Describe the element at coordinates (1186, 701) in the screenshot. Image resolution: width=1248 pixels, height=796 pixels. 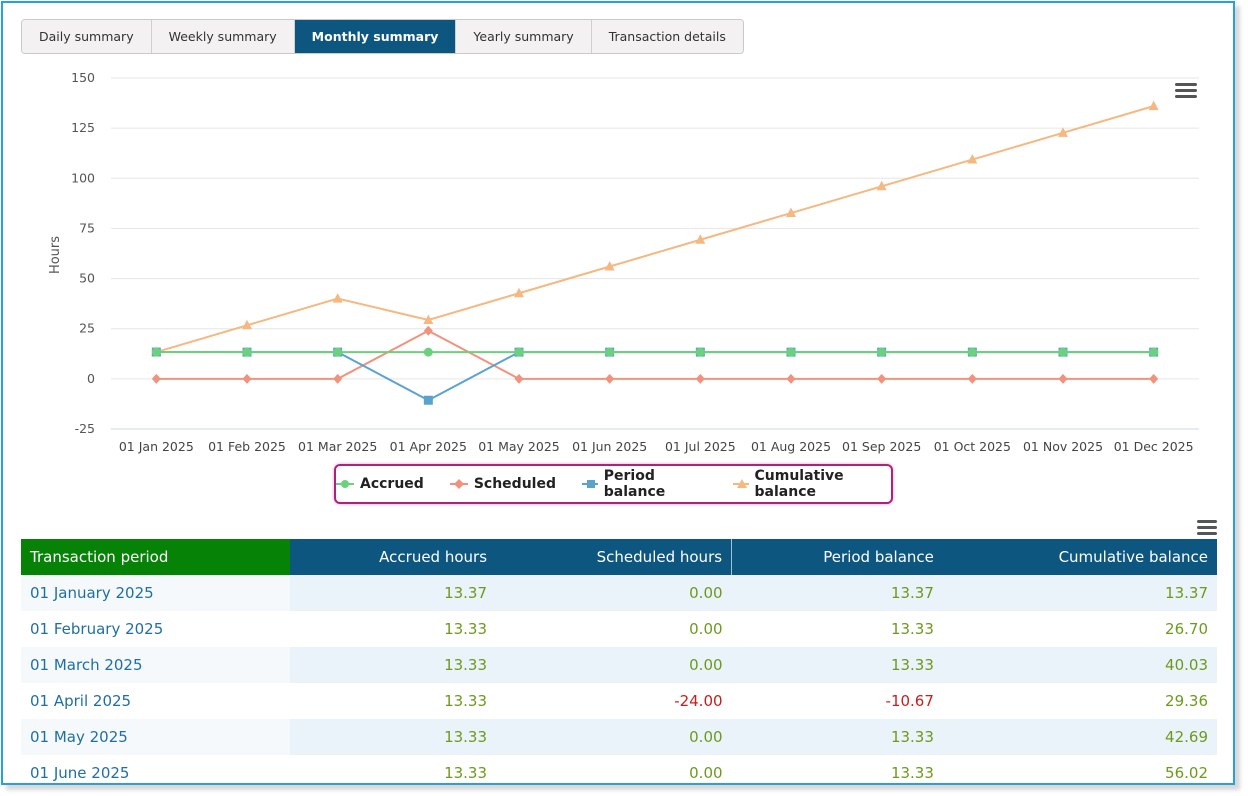
I see `cell-cumulative: 29.36` at that location.